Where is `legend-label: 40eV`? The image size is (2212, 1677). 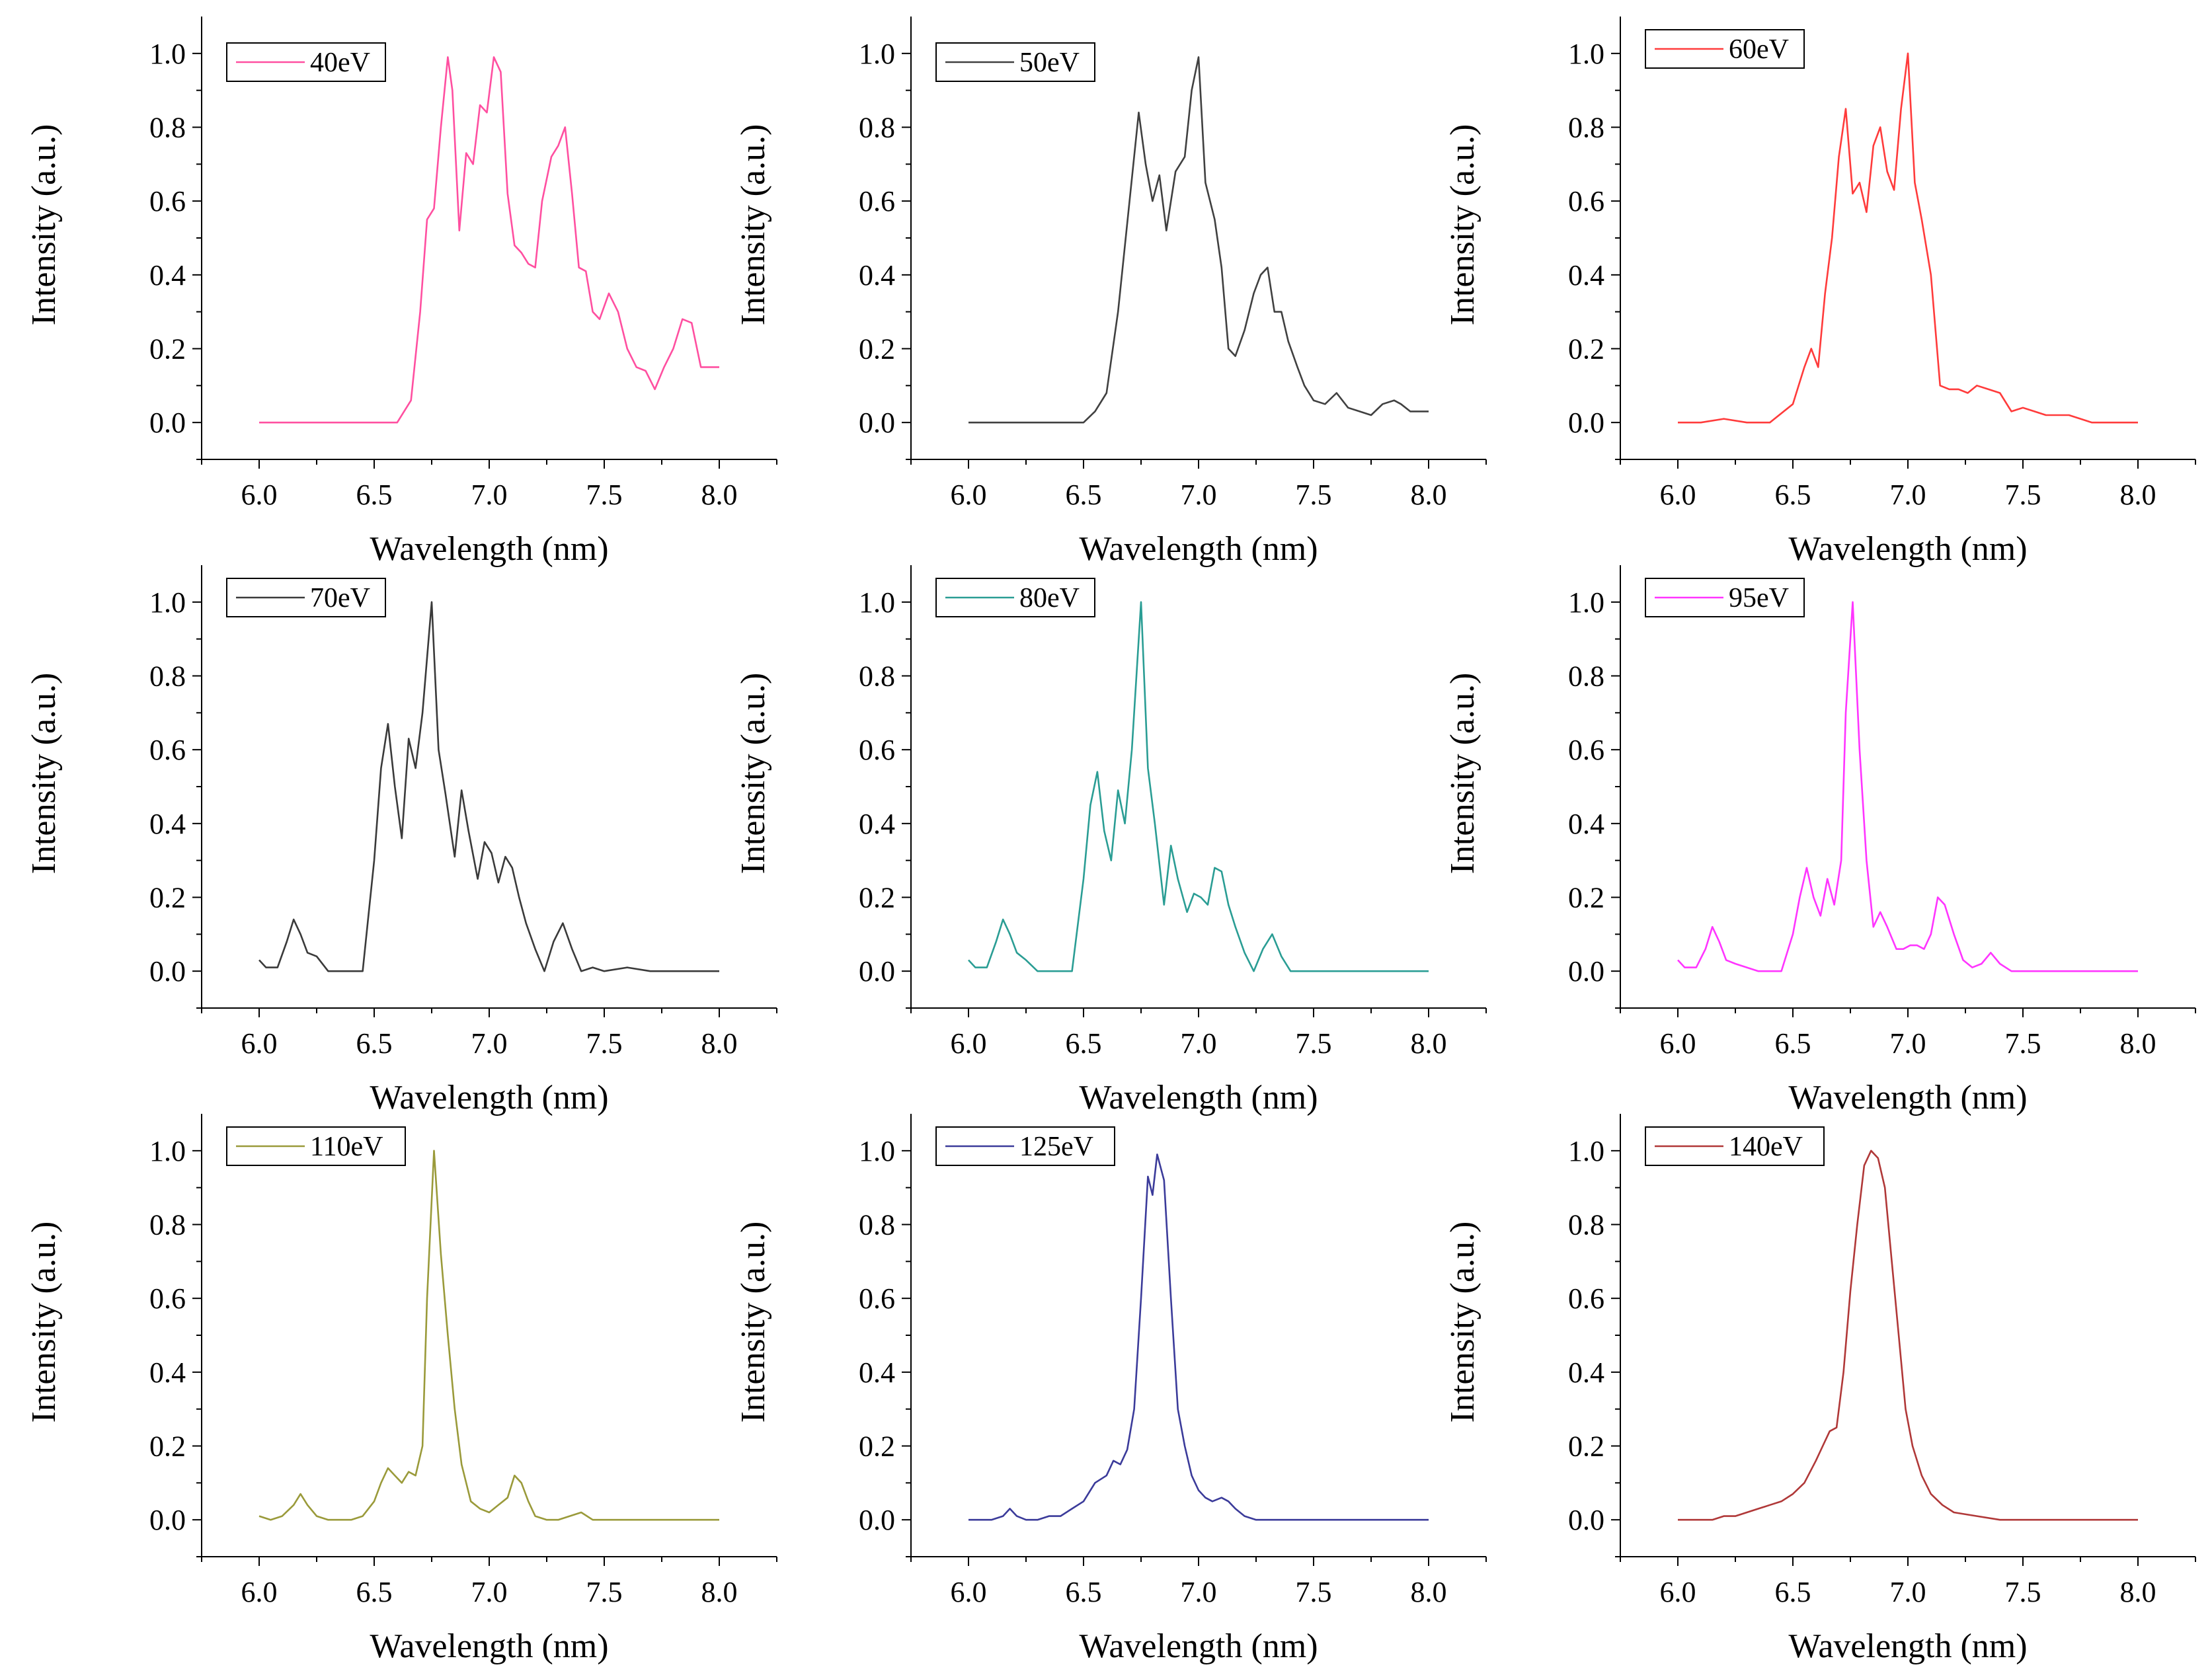
legend-label: 40eV is located at coordinates (340, 63).